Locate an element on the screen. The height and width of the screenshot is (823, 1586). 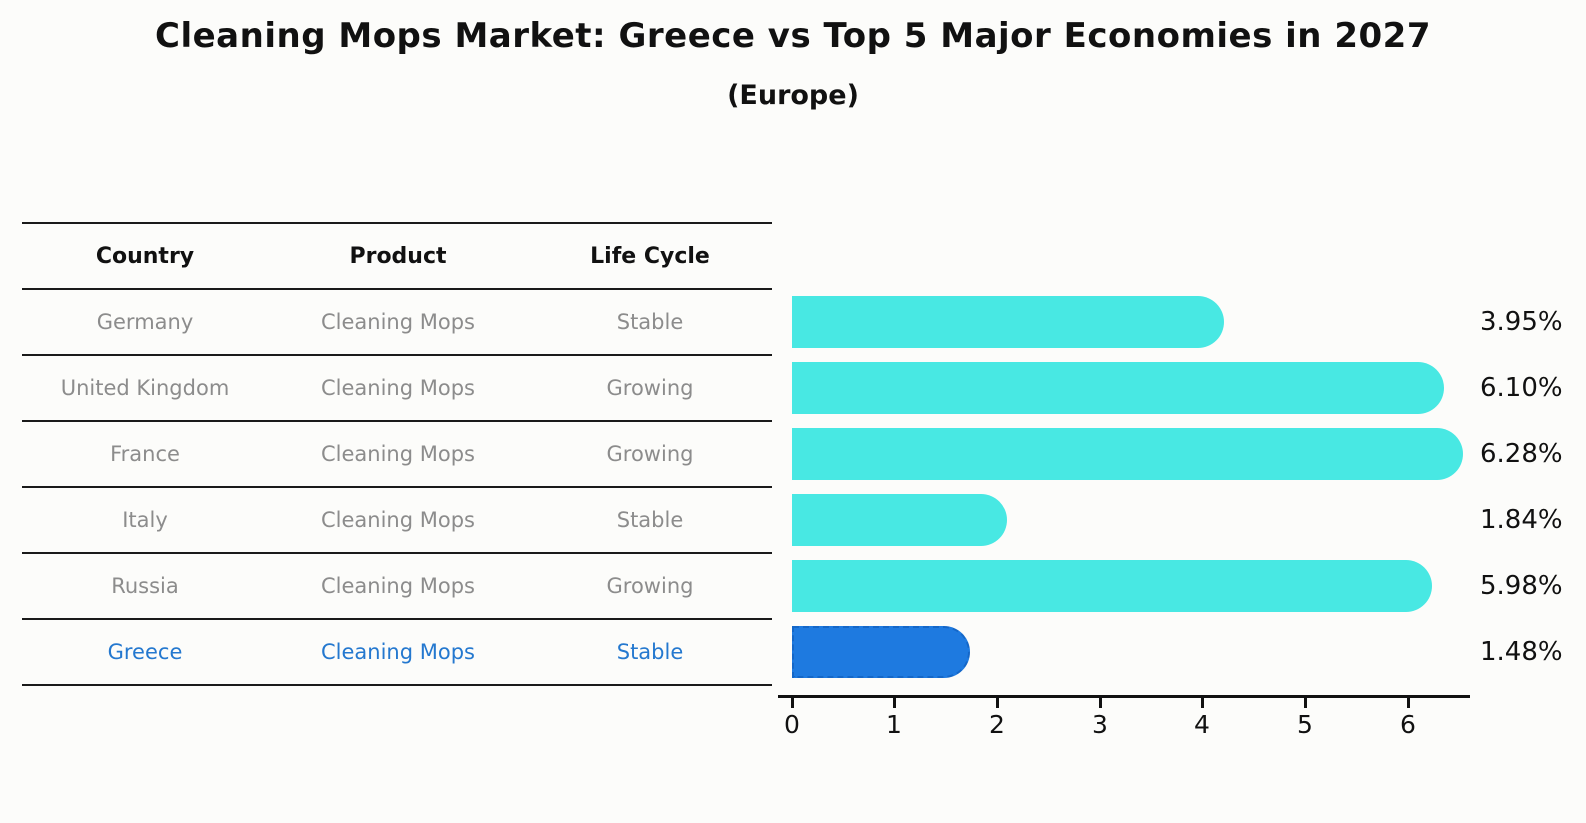
table-row: Russia Cleaning Mops Growing is located at coordinates (397, 586).